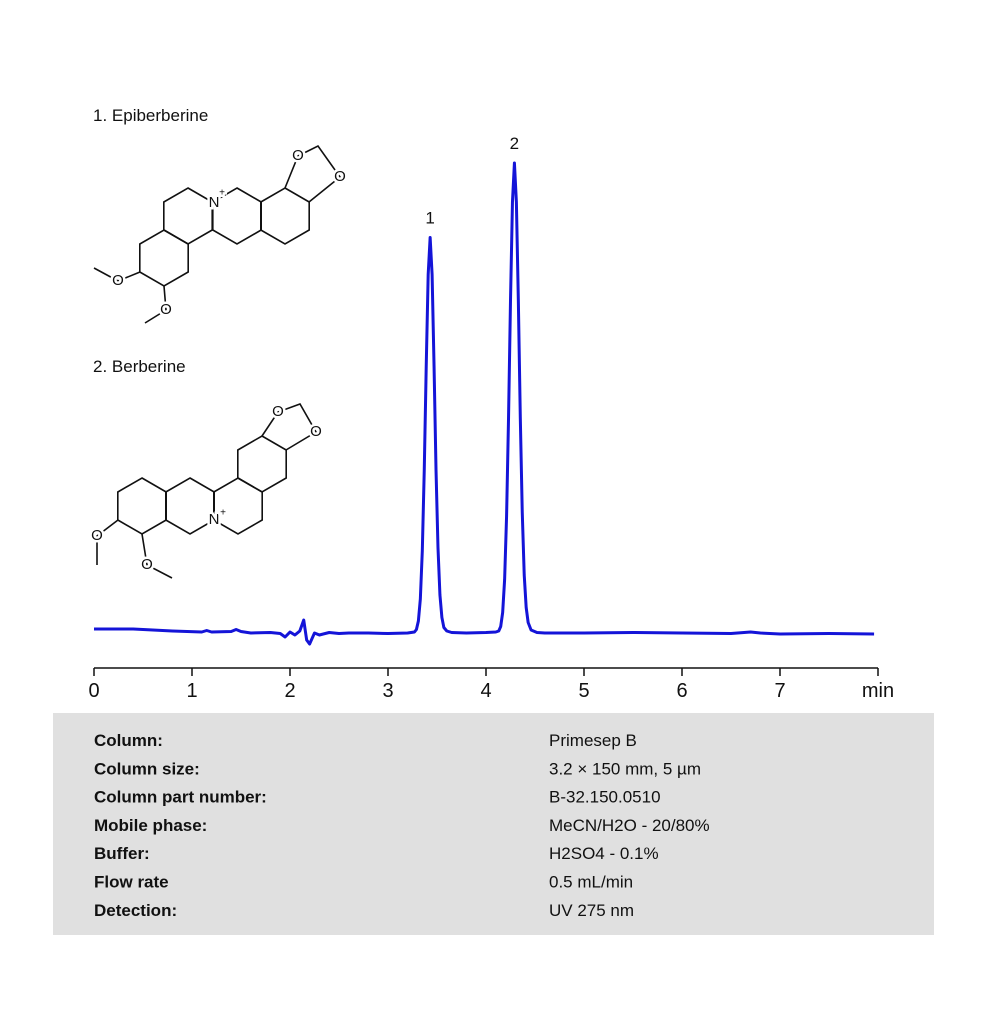 This screenshot has height=1024, width=991. What do you see at coordinates (93, 691) in the screenshot?
I see `x-tick-label: 0` at bounding box center [93, 691].